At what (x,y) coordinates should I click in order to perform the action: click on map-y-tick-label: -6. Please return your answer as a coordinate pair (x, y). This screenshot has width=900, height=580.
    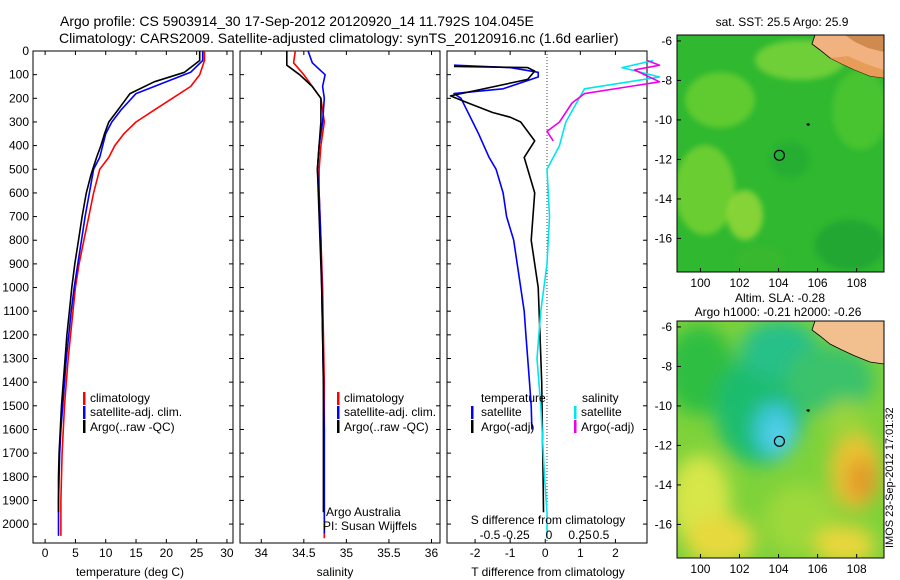
    Looking at the image, I should click on (666, 41).